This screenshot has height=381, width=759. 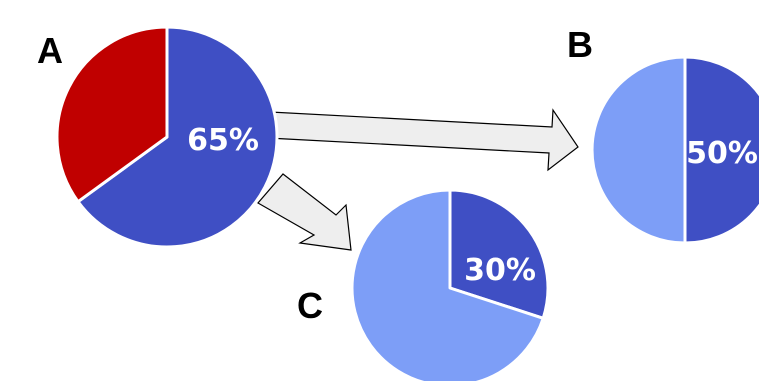 I want to click on pie-C, so click(x=450, y=284).